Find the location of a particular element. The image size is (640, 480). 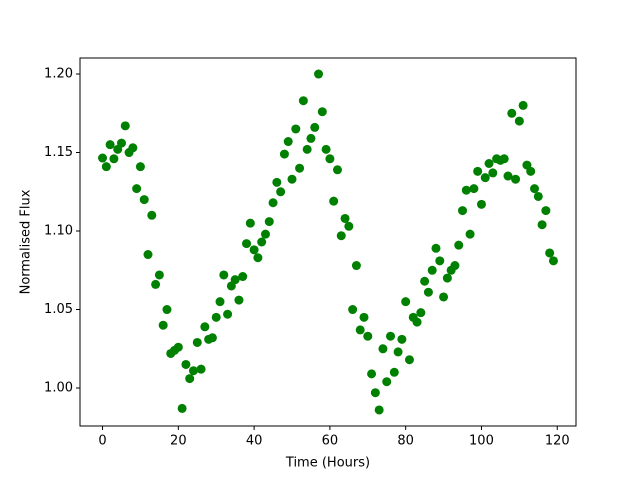

y-tick-label: 1.05 is located at coordinates (58, 309).